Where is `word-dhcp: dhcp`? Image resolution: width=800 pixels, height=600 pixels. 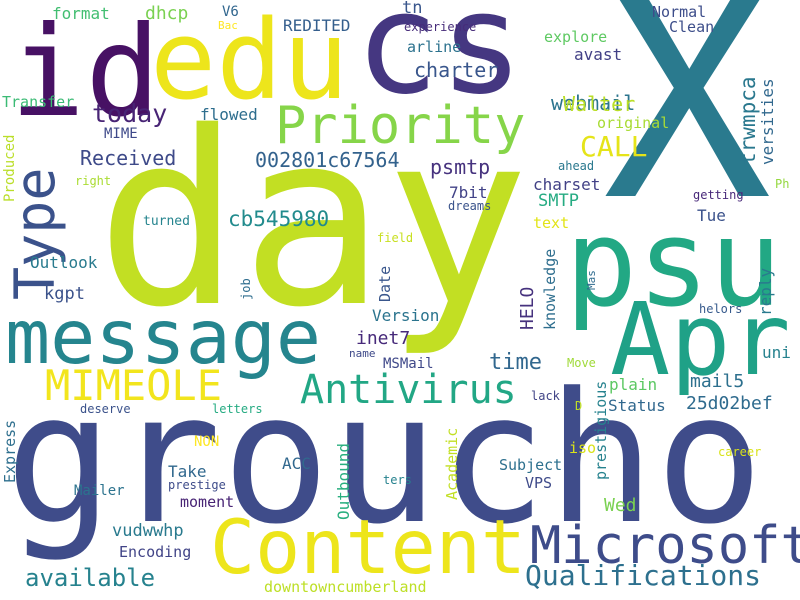 word-dhcp: dhcp is located at coordinates (167, 13).